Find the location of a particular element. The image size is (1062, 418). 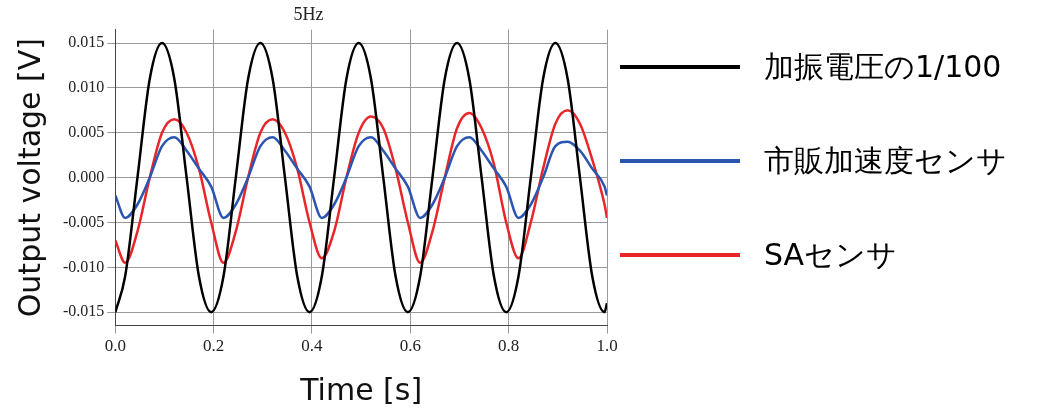

y-tick-label: 0.000 is located at coordinates (86, 176).